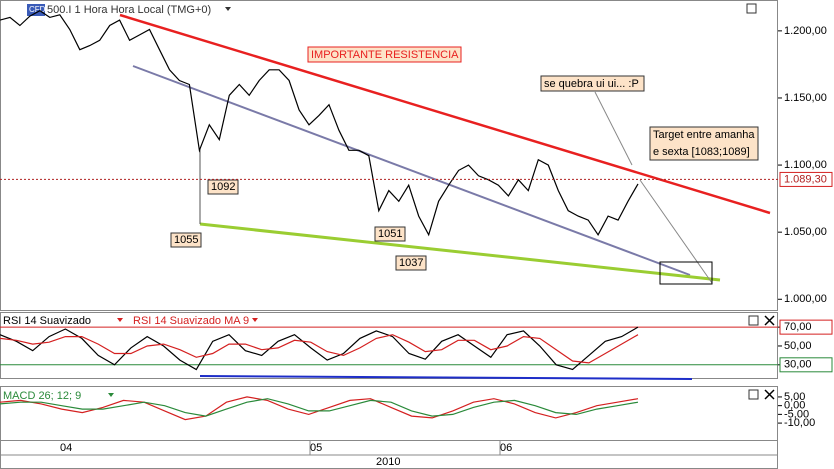 This screenshot has height=469, width=834. Describe the element at coordinates (805, 31) in the screenshot. I see `y-tick-label: 1.200,00` at that location.